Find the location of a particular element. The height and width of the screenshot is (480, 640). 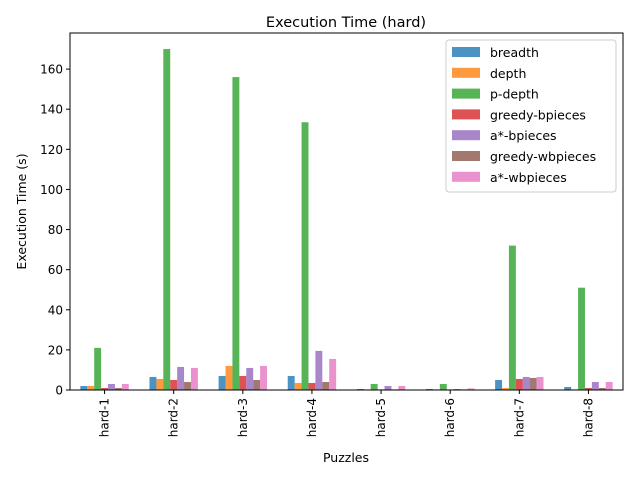

x-tick-label: hard-5 is located at coordinates (381, 417).